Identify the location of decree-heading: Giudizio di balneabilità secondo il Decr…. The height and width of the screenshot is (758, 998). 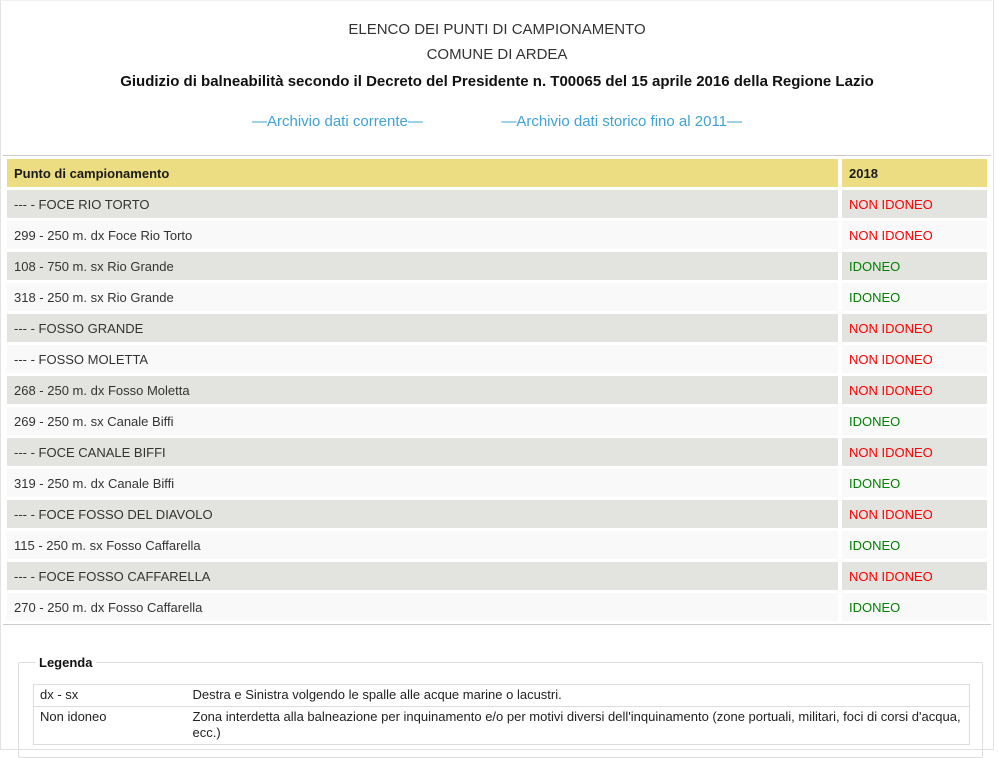
(497, 81).